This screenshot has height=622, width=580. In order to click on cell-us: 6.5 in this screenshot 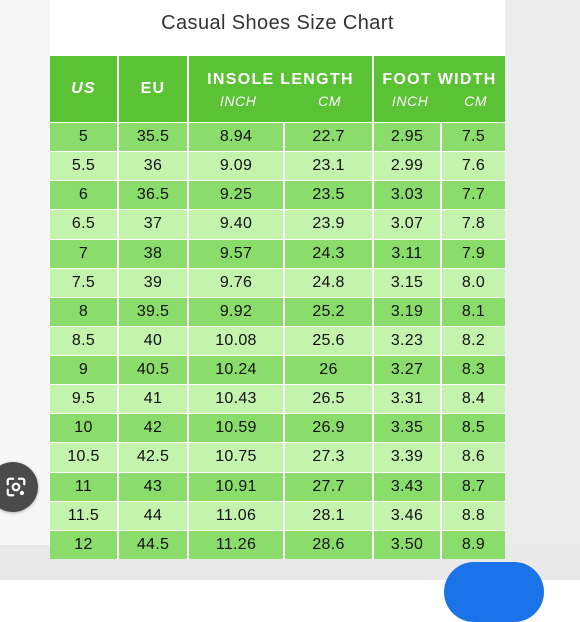, I will do `click(84, 224)`.